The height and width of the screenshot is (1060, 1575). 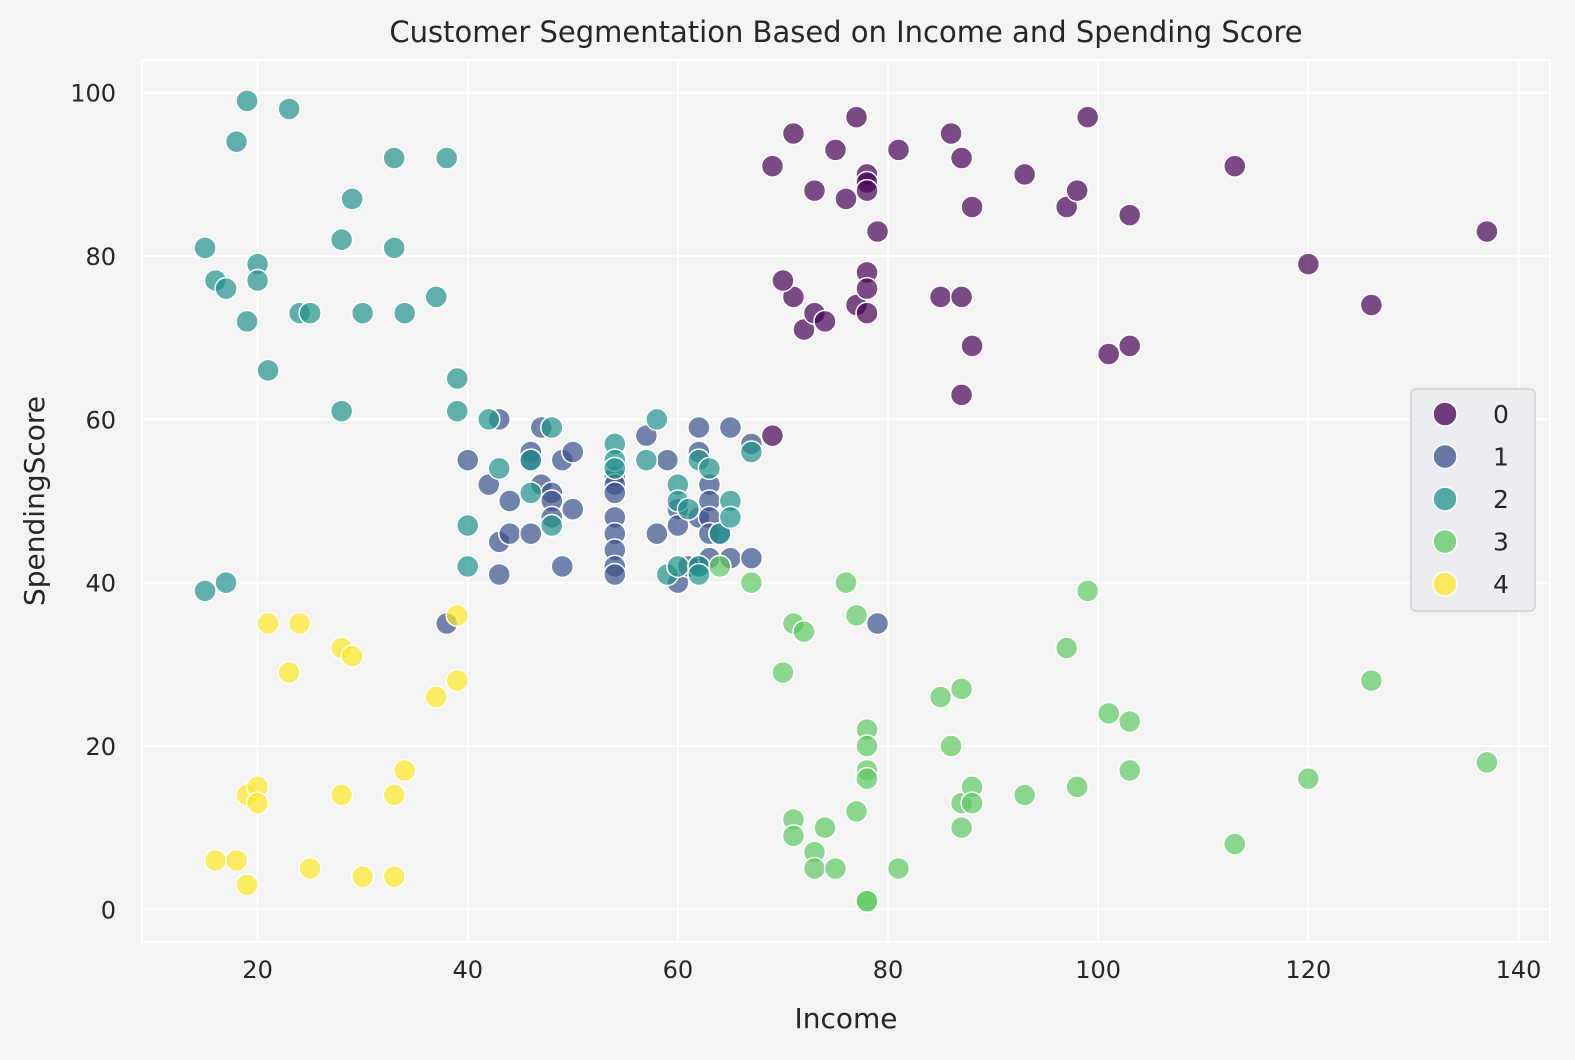 What do you see at coordinates (108, 910) in the screenshot?
I see `y-tick-label: 0` at bounding box center [108, 910].